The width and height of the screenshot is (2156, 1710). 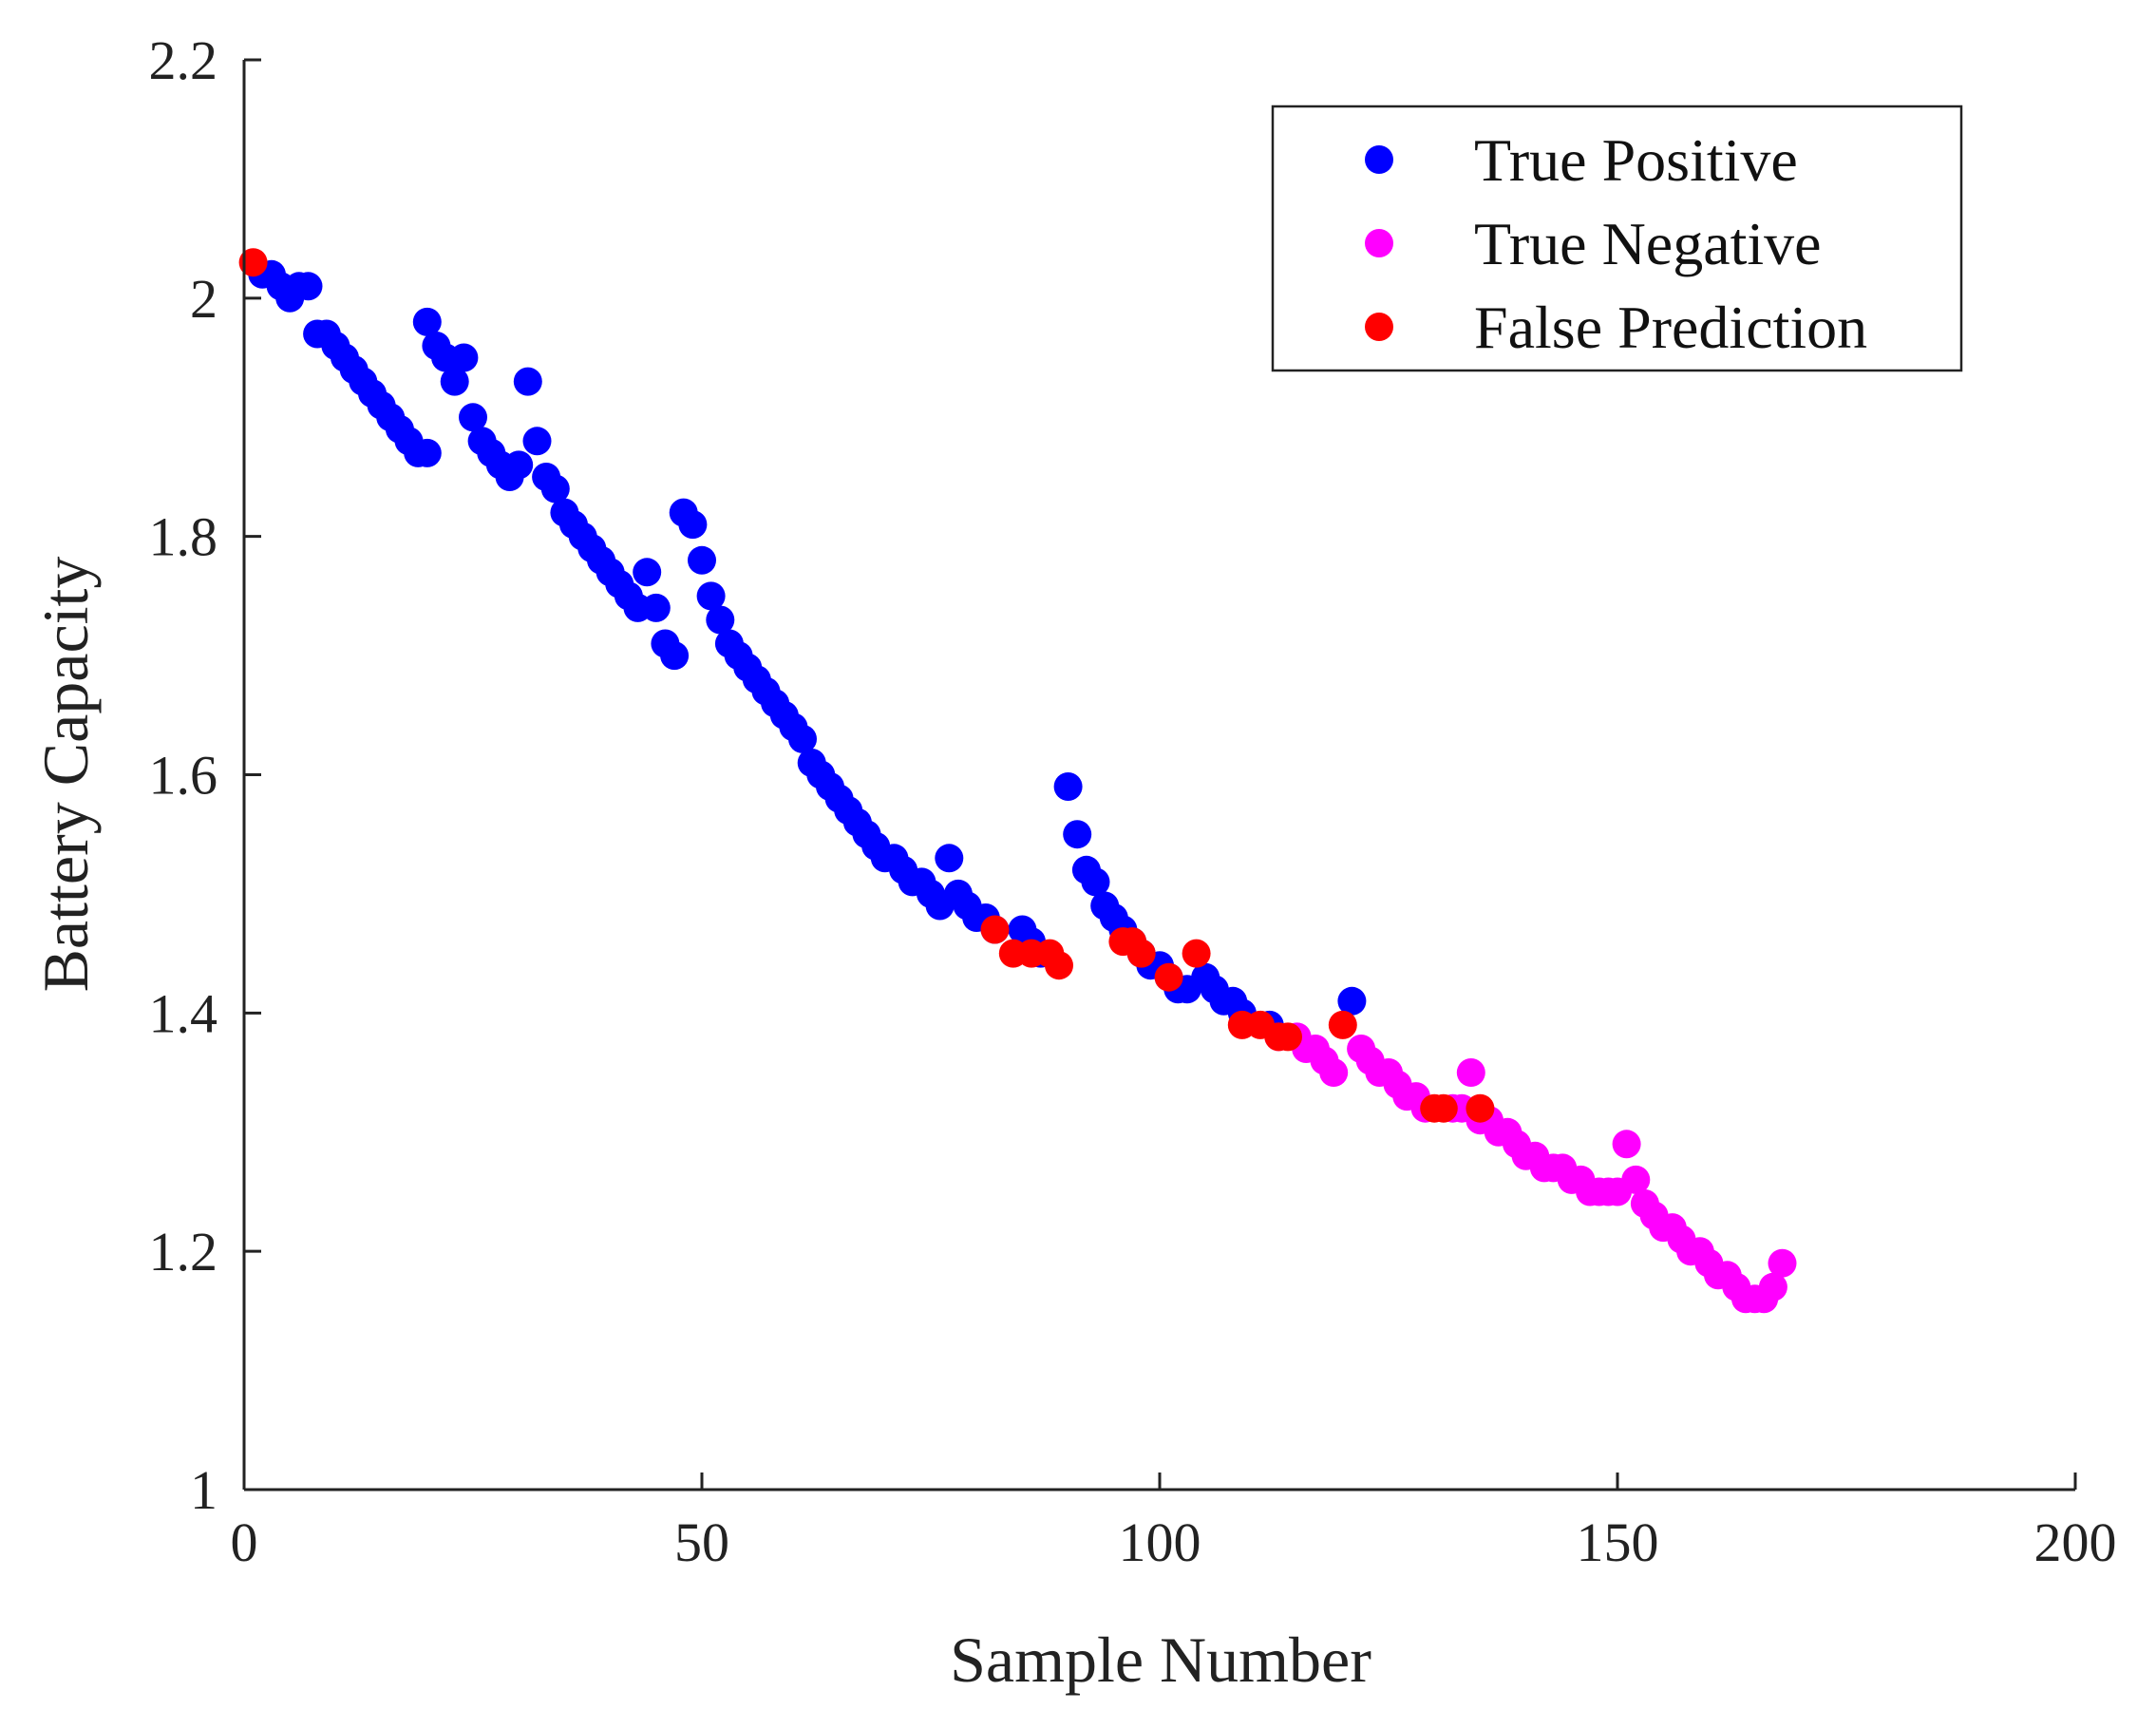 I want to click on legend-marker-true-positive, so click(x=1379, y=159).